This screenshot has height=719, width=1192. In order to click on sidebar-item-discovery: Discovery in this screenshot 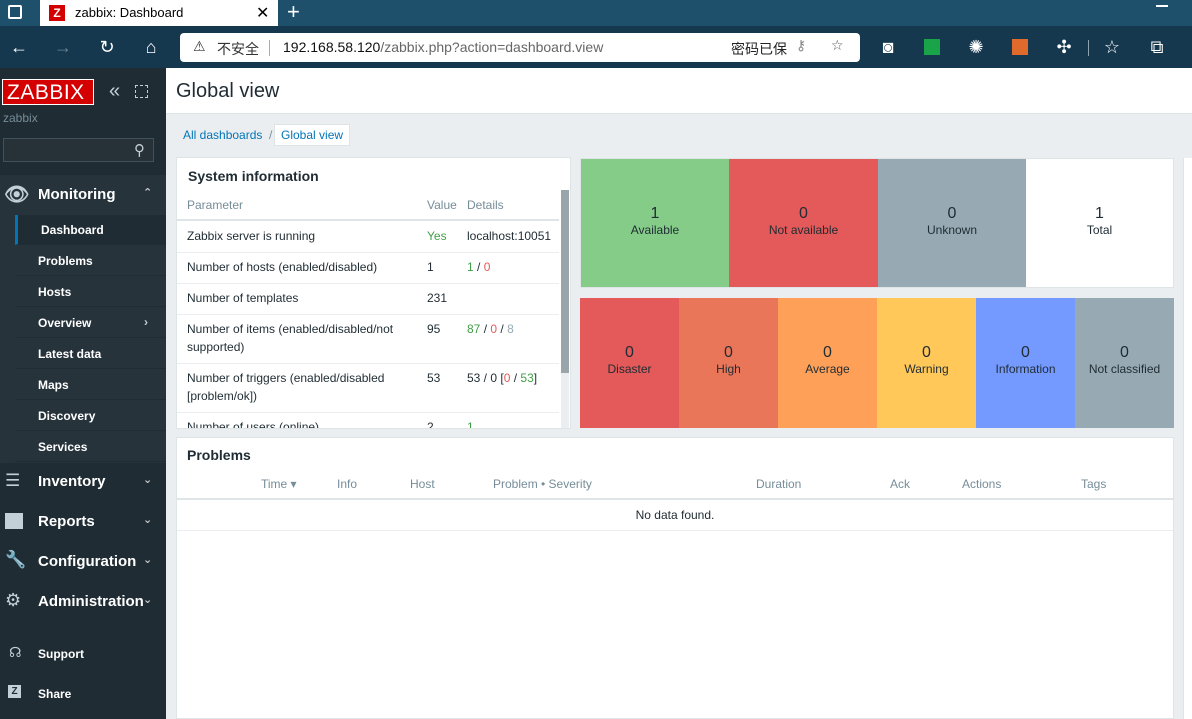, I will do `click(90, 416)`.